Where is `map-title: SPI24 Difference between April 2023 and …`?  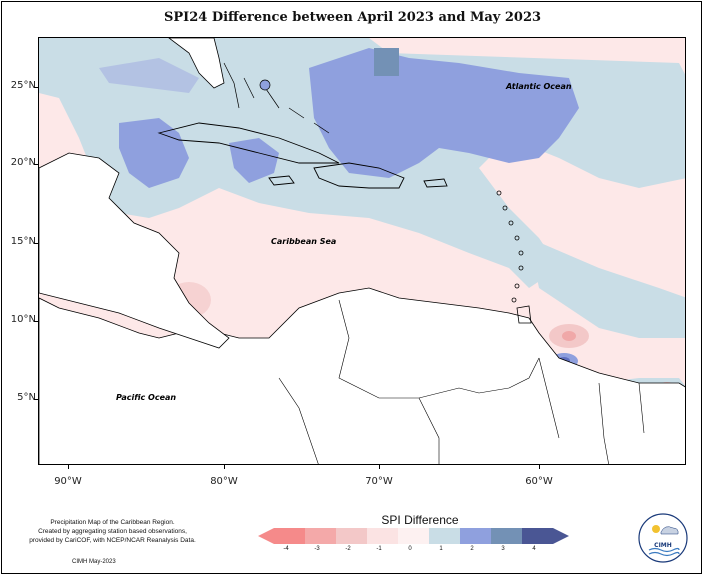
map-title: SPI24 Difference between April 2023 and … is located at coordinates (352, 17).